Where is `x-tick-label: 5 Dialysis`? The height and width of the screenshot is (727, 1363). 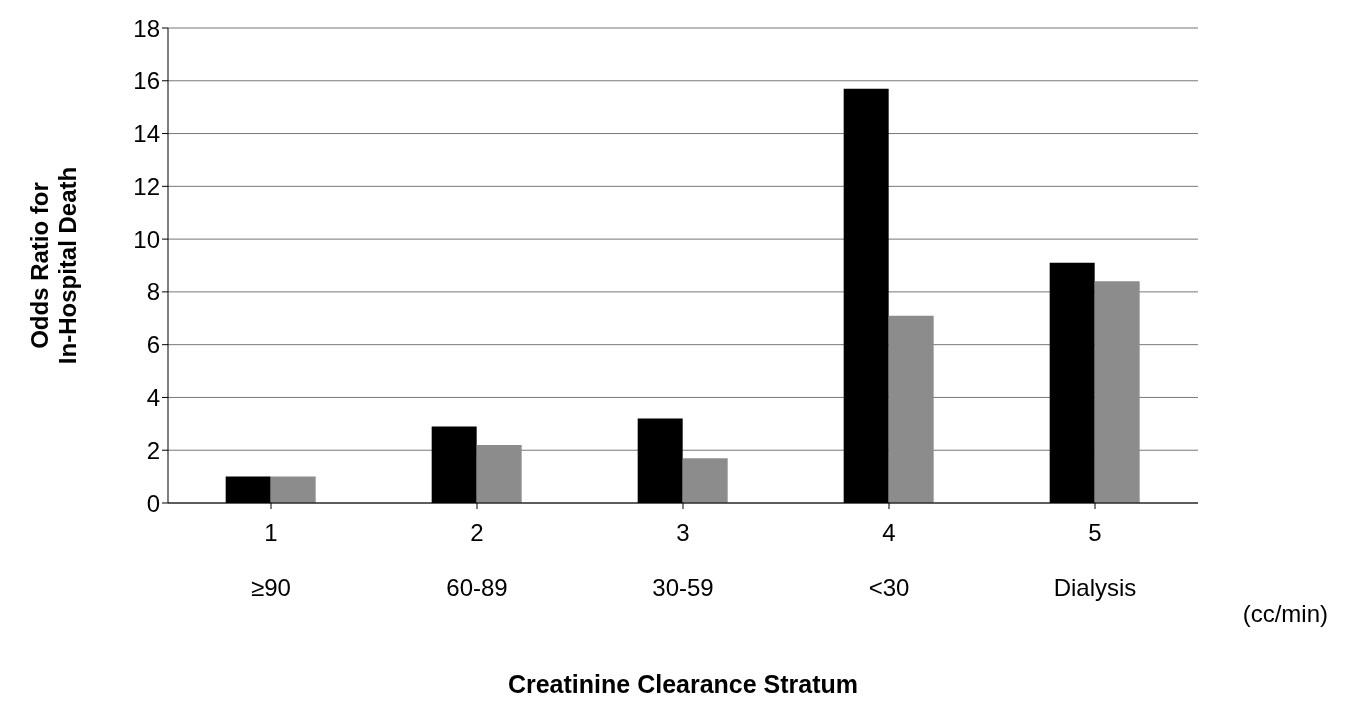 x-tick-label: 5 Dialysis is located at coordinates (1095, 560).